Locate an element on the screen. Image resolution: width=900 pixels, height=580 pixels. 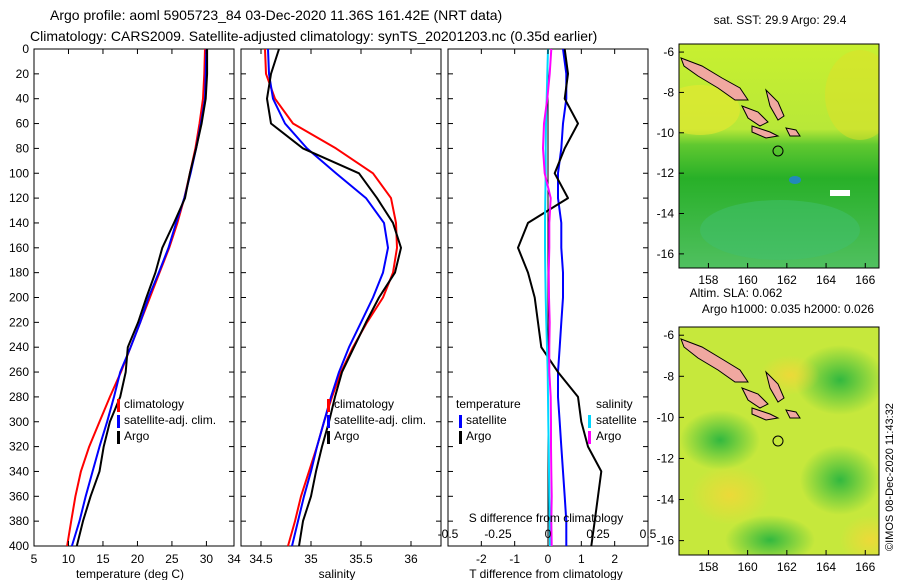
s-diff-tick-label: -0.25 is located at coordinates (498, 534).